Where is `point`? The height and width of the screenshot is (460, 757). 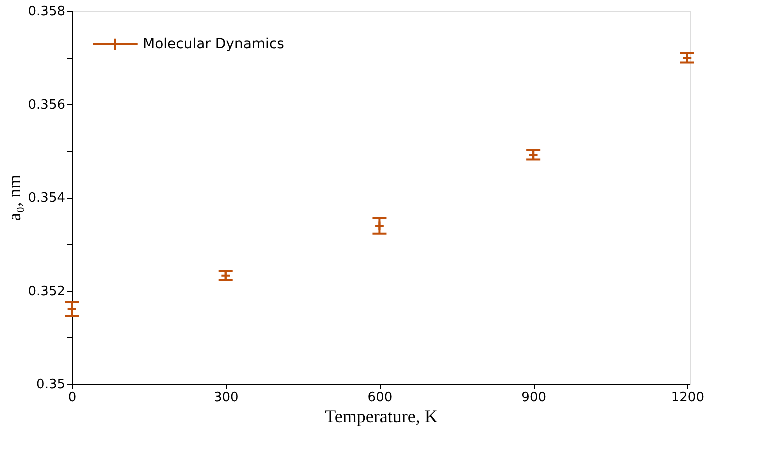 point is located at coordinates (379, 226).